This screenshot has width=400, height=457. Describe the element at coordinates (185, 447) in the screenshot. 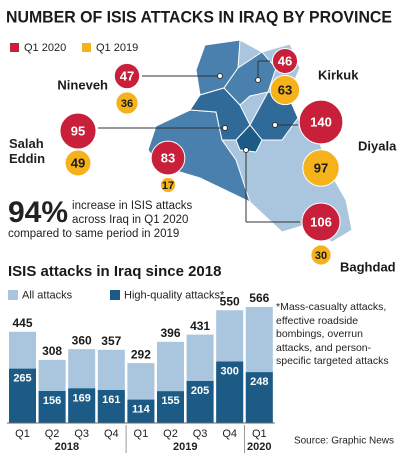

I see `x-group-label: 2019` at that location.